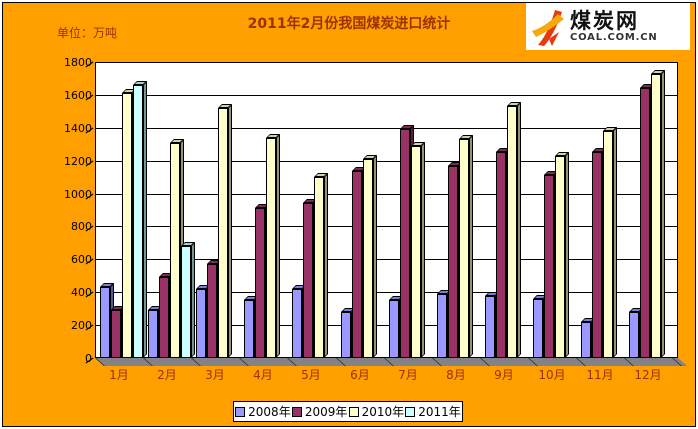 The image size is (698, 429). What do you see at coordinates (263, 375) in the screenshot?
I see `x-axis-label-4月: 4月` at bounding box center [263, 375].